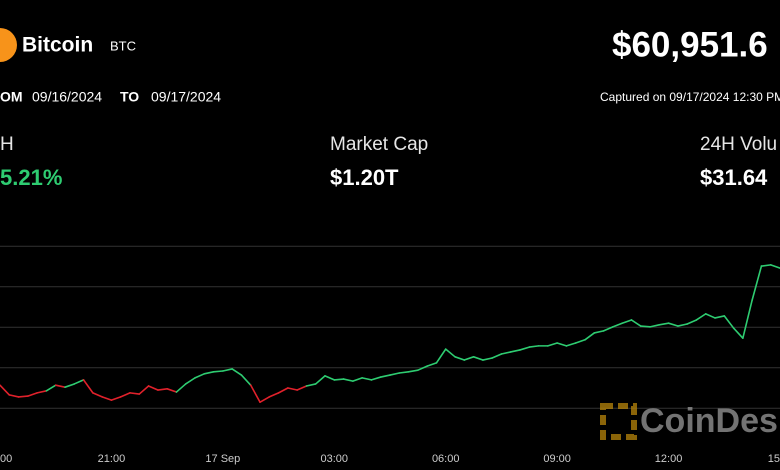 The height and width of the screenshot is (470, 780). I want to click on x-tick-label: 09:00, so click(557, 459).